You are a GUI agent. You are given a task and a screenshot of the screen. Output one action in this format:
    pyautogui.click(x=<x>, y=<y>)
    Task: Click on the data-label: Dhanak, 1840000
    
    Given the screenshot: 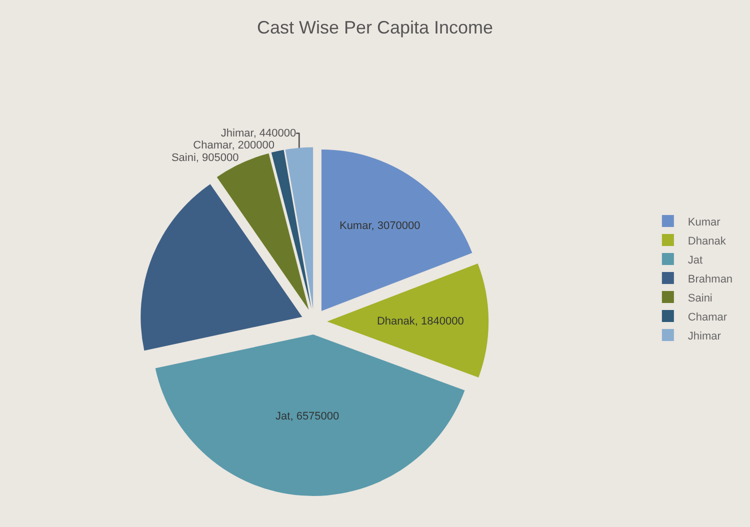 What is the action you would take?
    pyautogui.click(x=420, y=322)
    